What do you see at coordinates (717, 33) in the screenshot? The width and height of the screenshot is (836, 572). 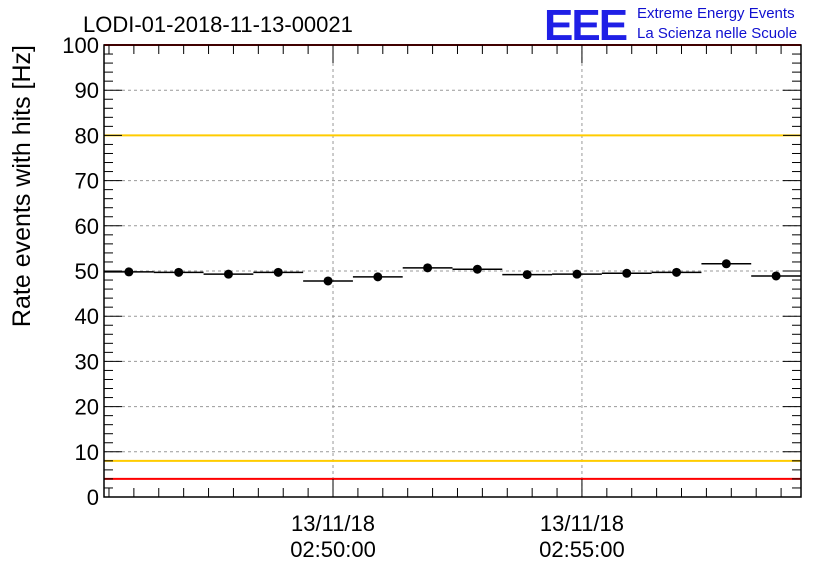 I see `eee-logo-line2: La Scienza nelle Scuole` at bounding box center [717, 33].